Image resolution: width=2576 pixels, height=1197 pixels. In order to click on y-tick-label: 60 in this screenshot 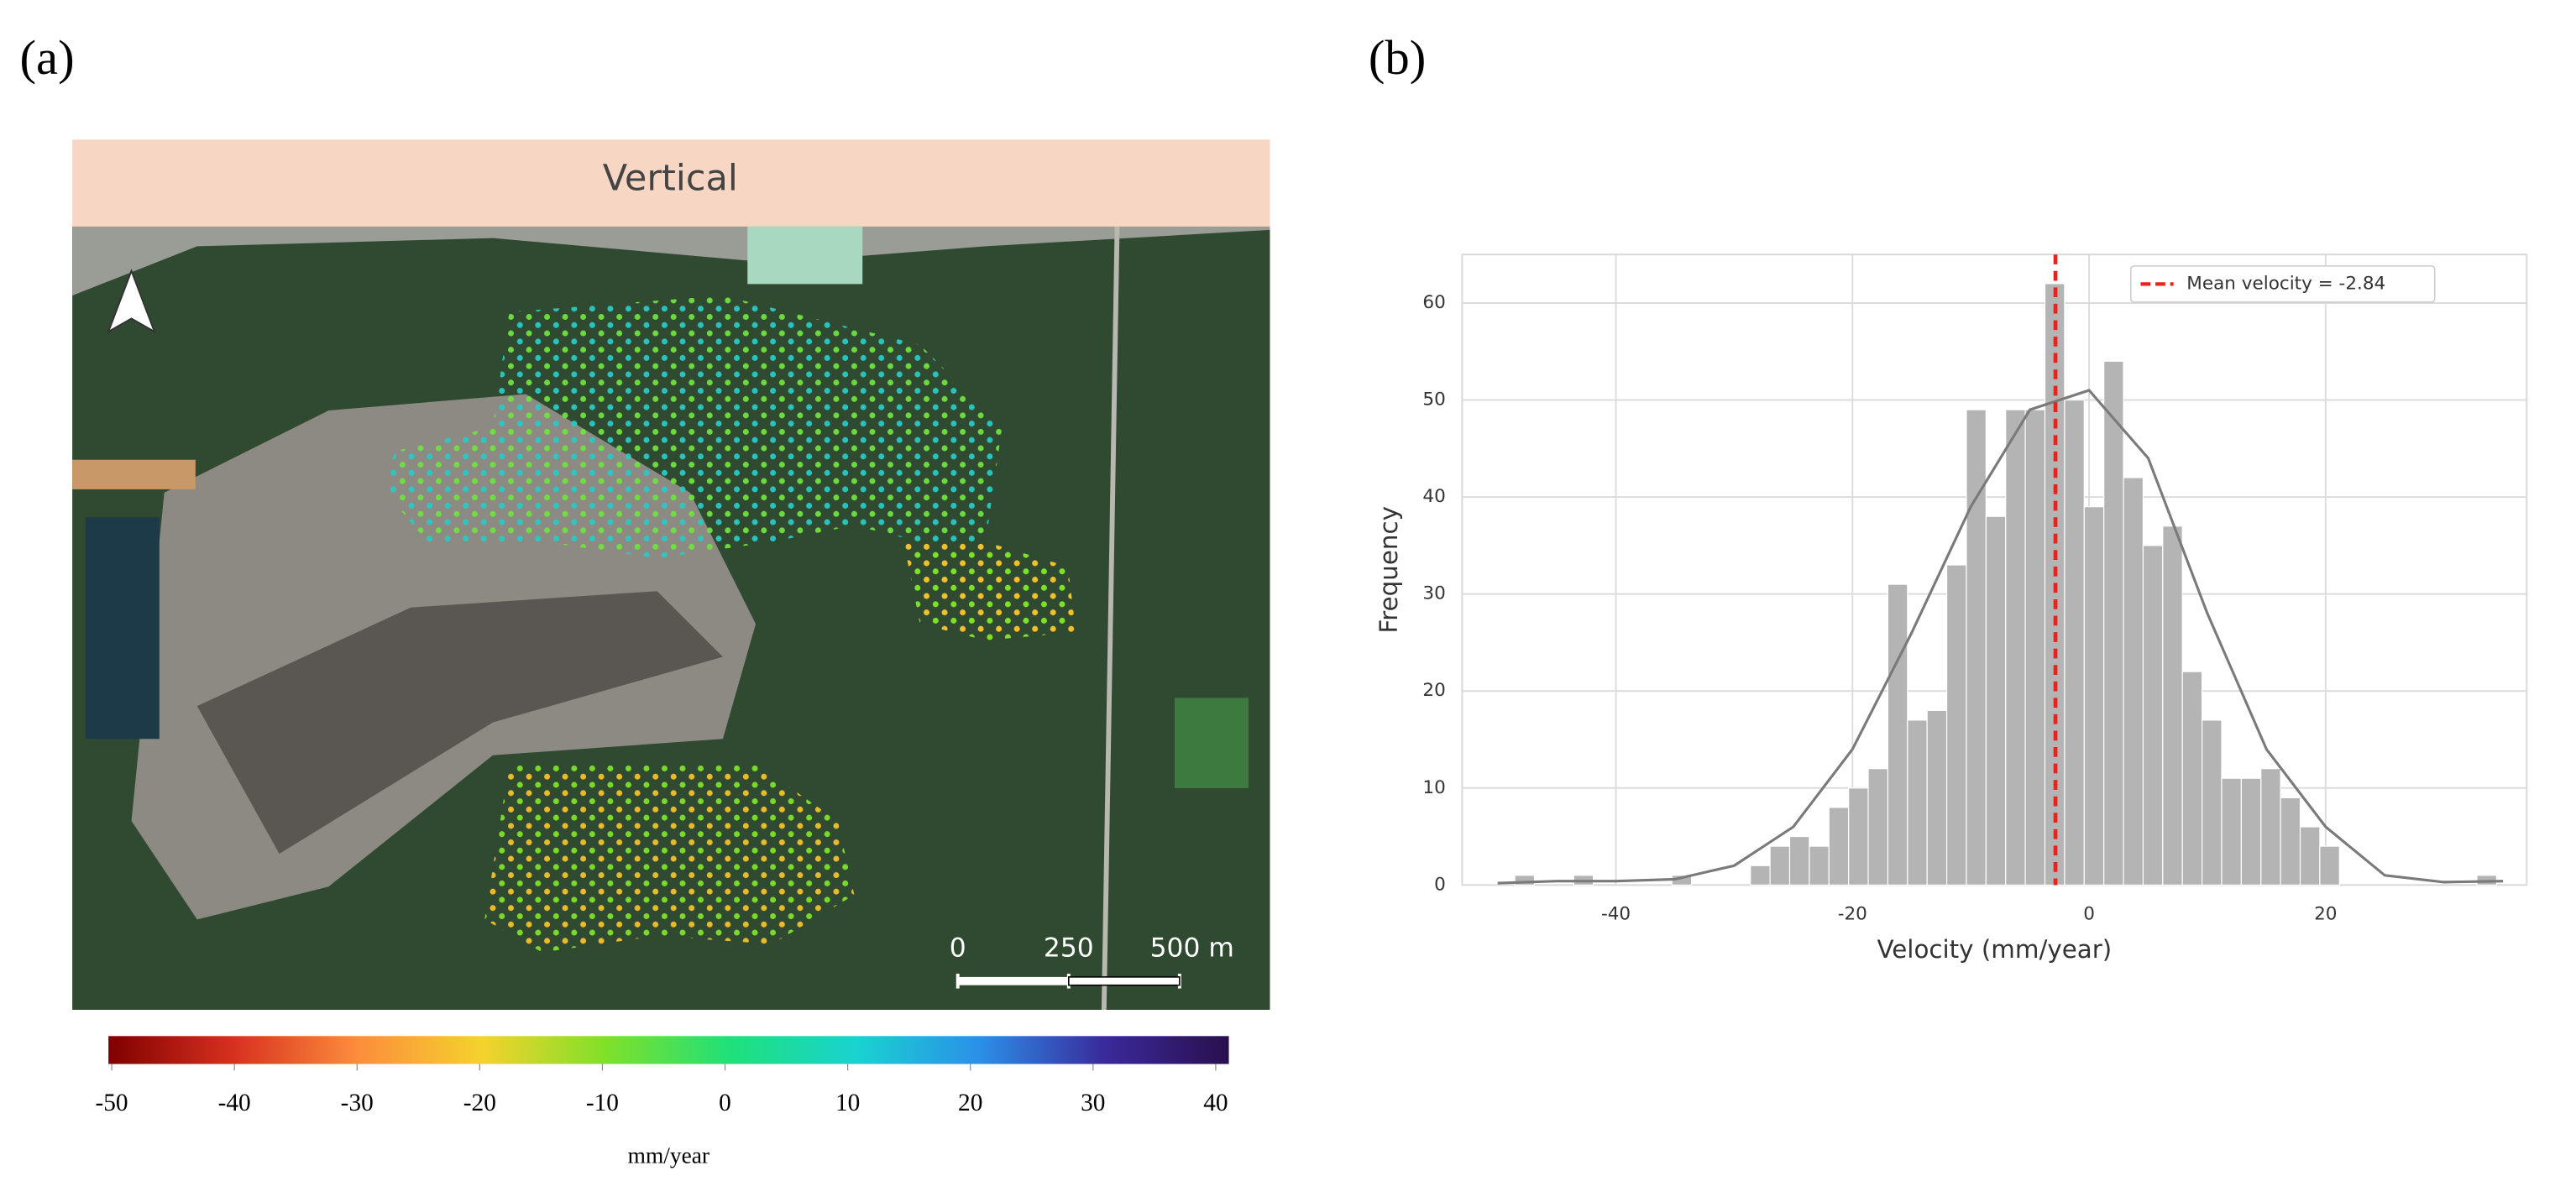, I will do `click(1434, 302)`.